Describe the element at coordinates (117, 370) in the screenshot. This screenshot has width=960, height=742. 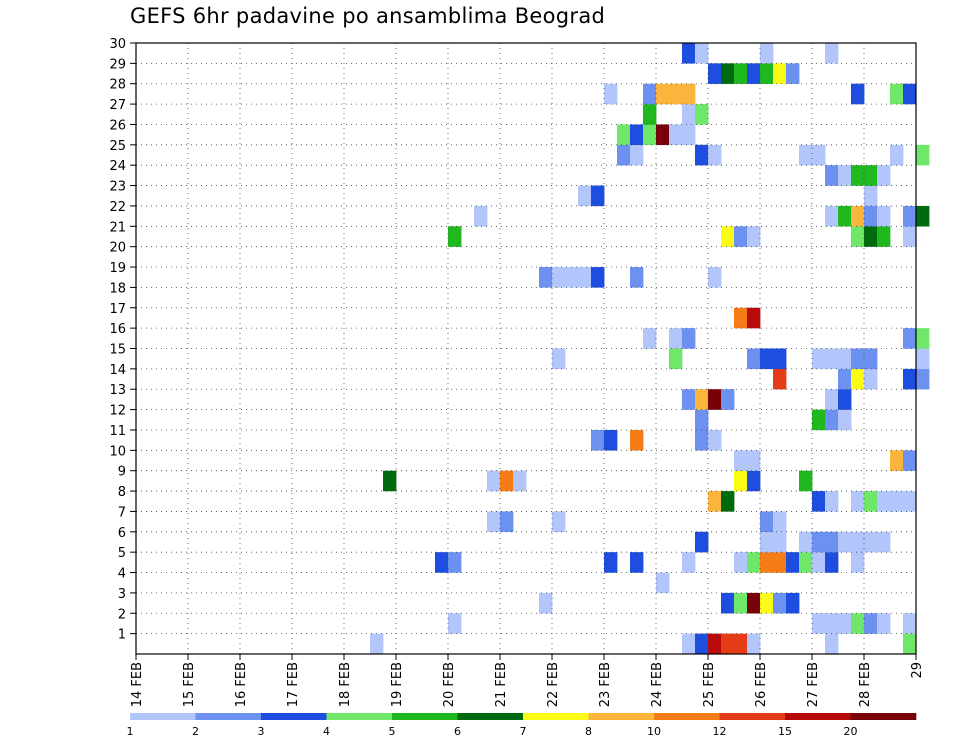
I see `y-tick-label: 14` at that location.